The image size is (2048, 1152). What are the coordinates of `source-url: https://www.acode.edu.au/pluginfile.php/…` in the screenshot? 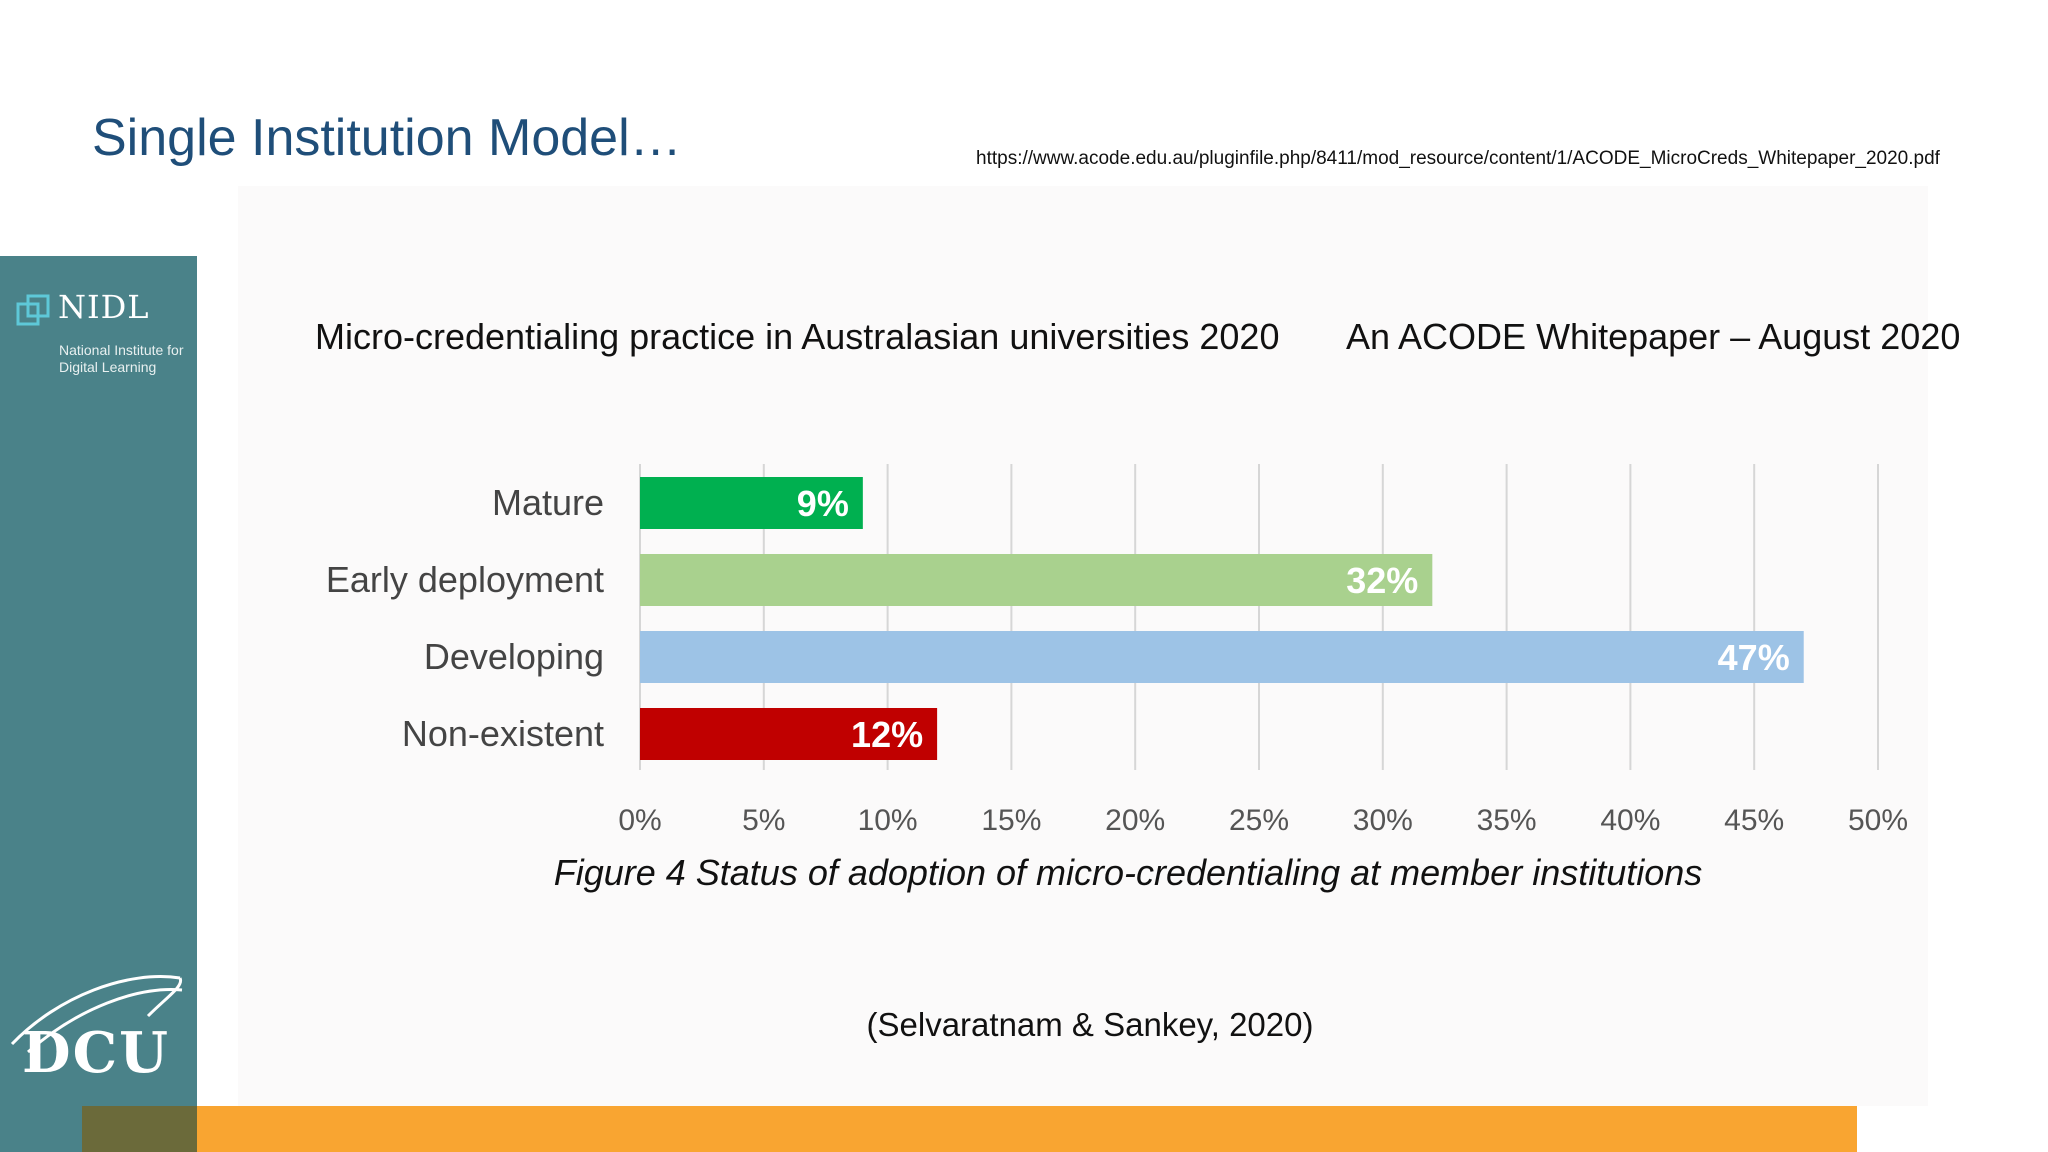 It's located at (1458, 158).